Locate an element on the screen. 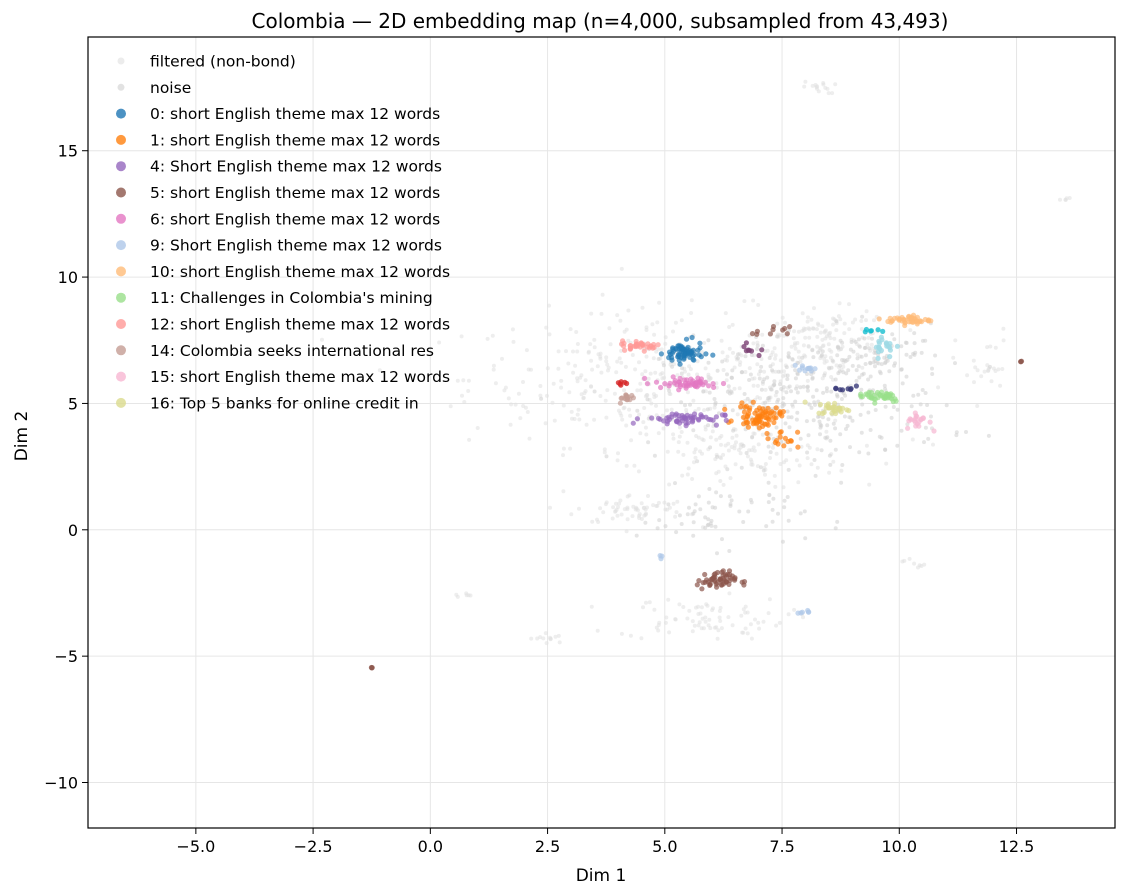  legend-label: 11: Challenges in Colombia's mining is located at coordinates (291, 298).